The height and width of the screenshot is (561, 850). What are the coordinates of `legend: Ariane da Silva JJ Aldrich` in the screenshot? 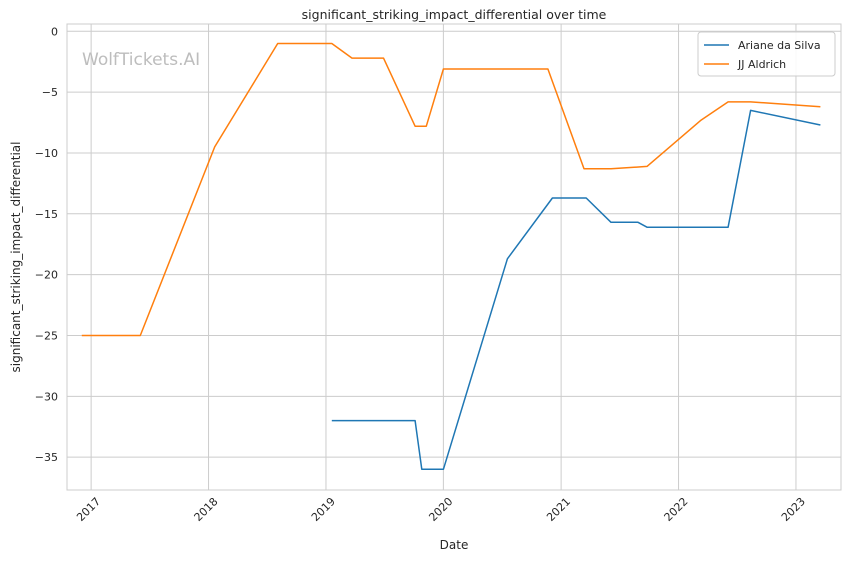 It's located at (766, 54).